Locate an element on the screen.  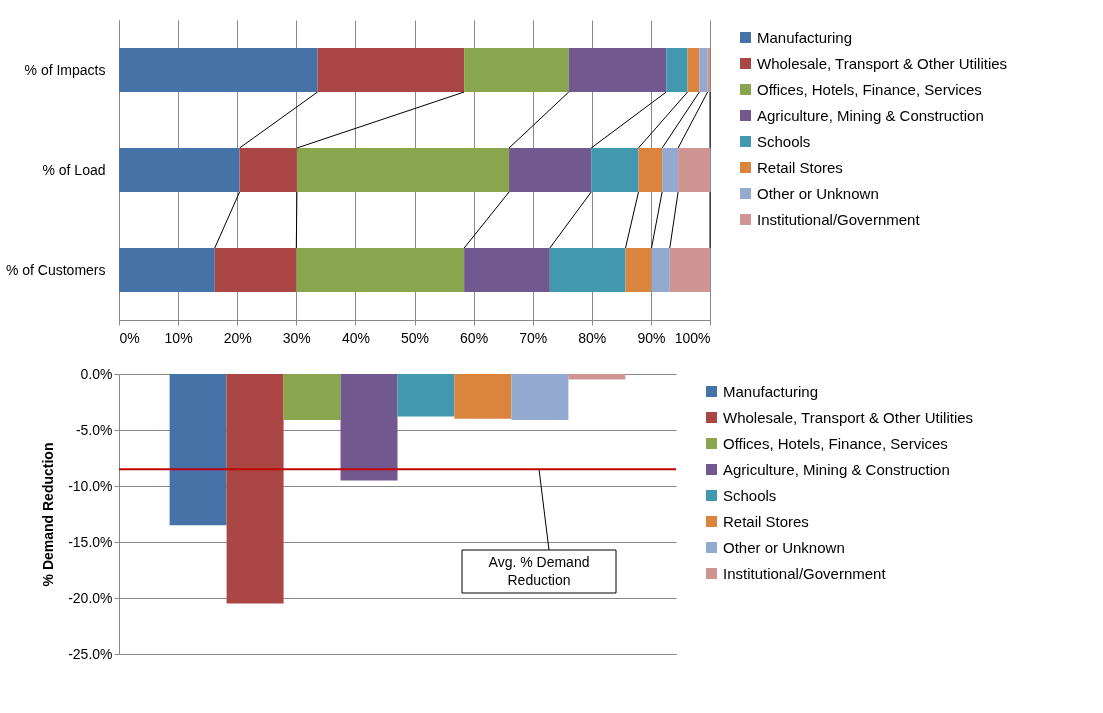
y-tick-label: -25.0% is located at coordinates (90, 653).